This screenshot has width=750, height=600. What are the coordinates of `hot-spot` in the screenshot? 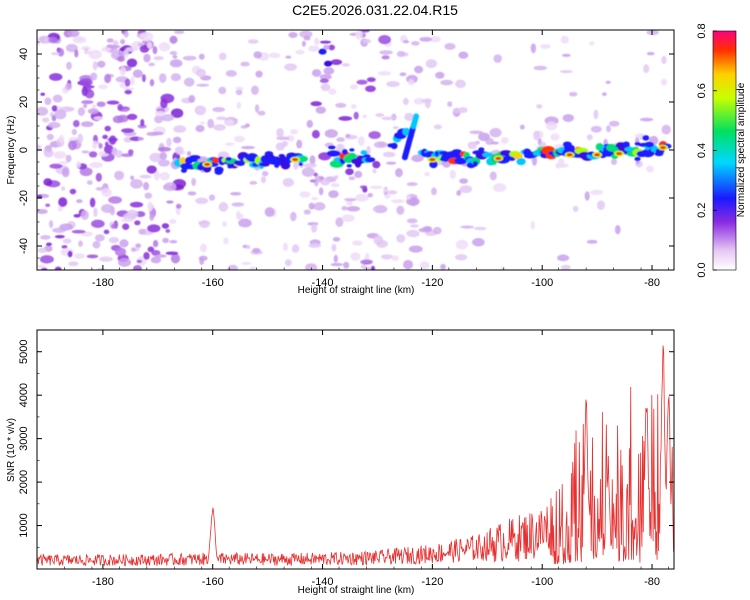 It's located at (498, 158).